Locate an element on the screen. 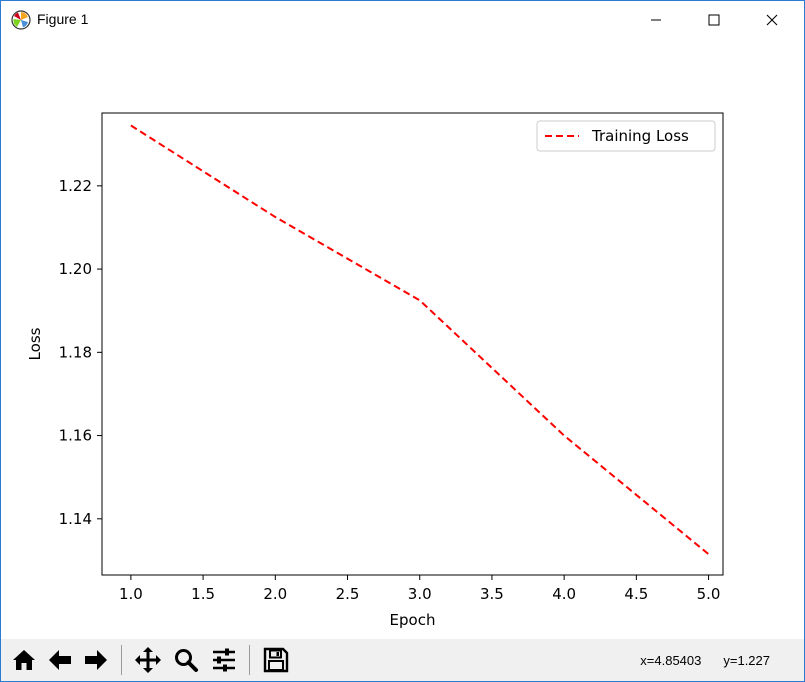 This screenshot has height=682, width=805. pan-icon is located at coordinates (148, 660).